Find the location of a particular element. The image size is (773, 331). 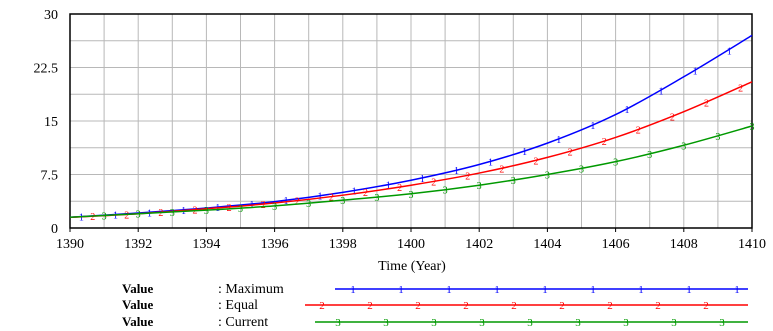

x-tick-label: 1390 is located at coordinates (70, 244).